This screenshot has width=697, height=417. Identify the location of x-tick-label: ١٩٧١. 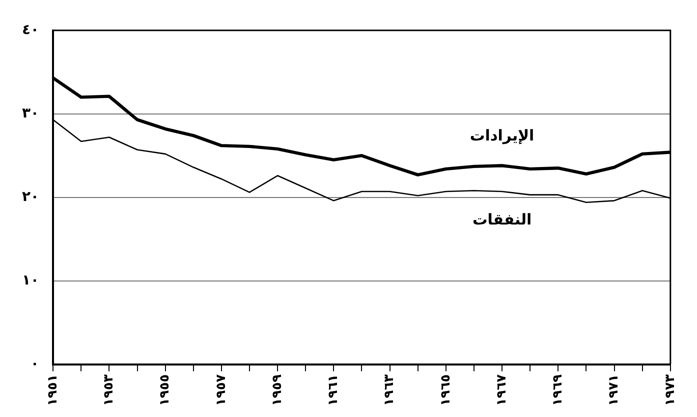
(614, 390).